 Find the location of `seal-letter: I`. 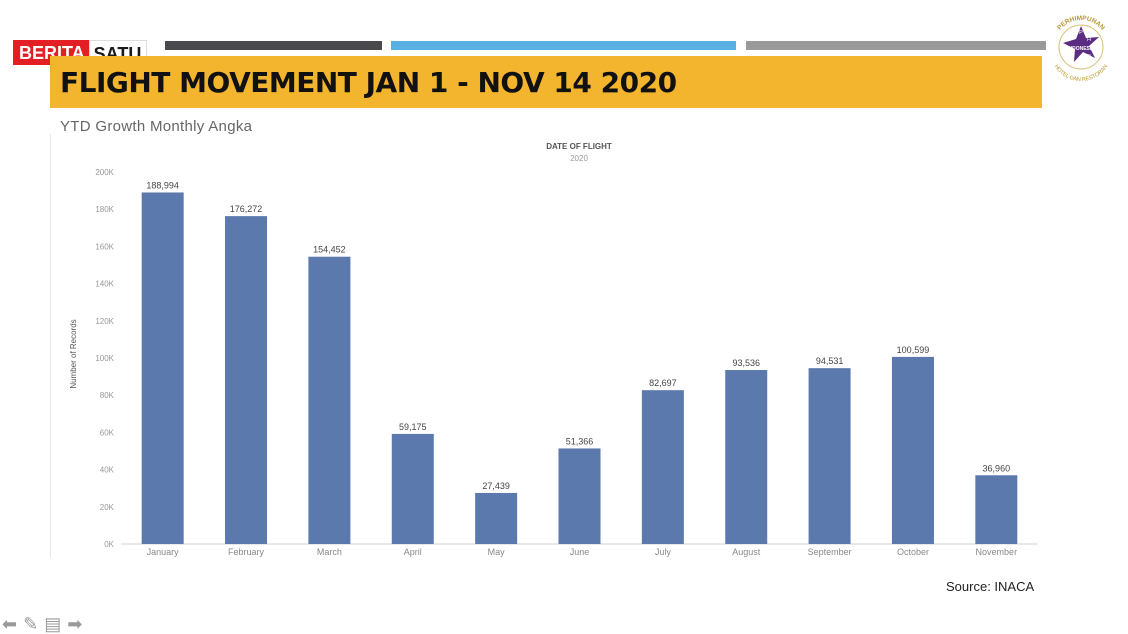

seal-letter: I is located at coordinates (1081, 60).